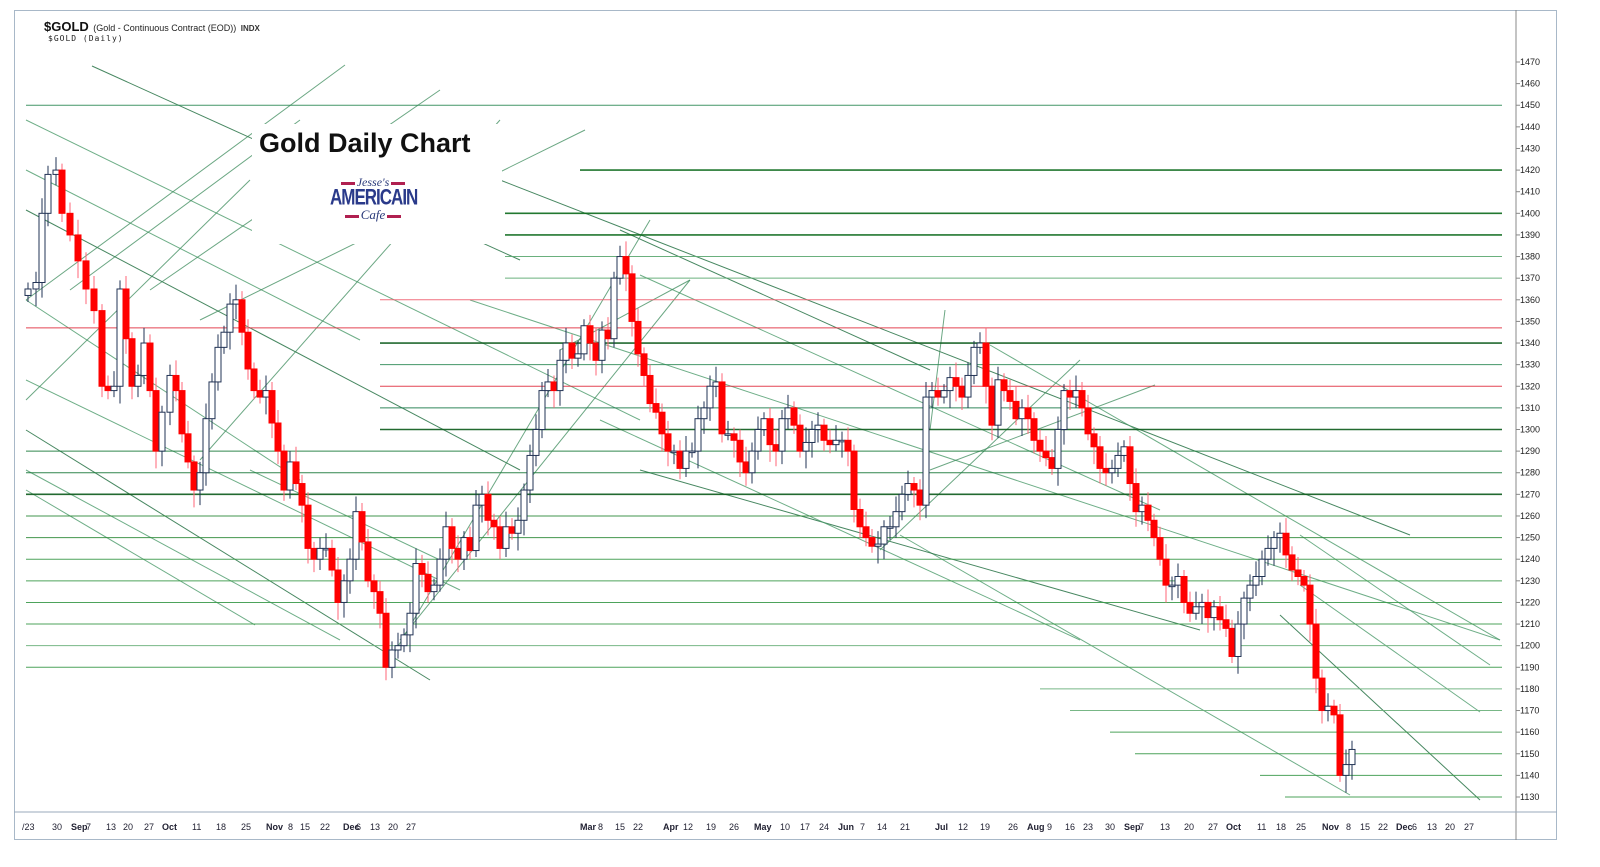 Image resolution: width=1600 pixels, height=867 pixels. I want to click on svg-text: Mar, so click(588, 827).